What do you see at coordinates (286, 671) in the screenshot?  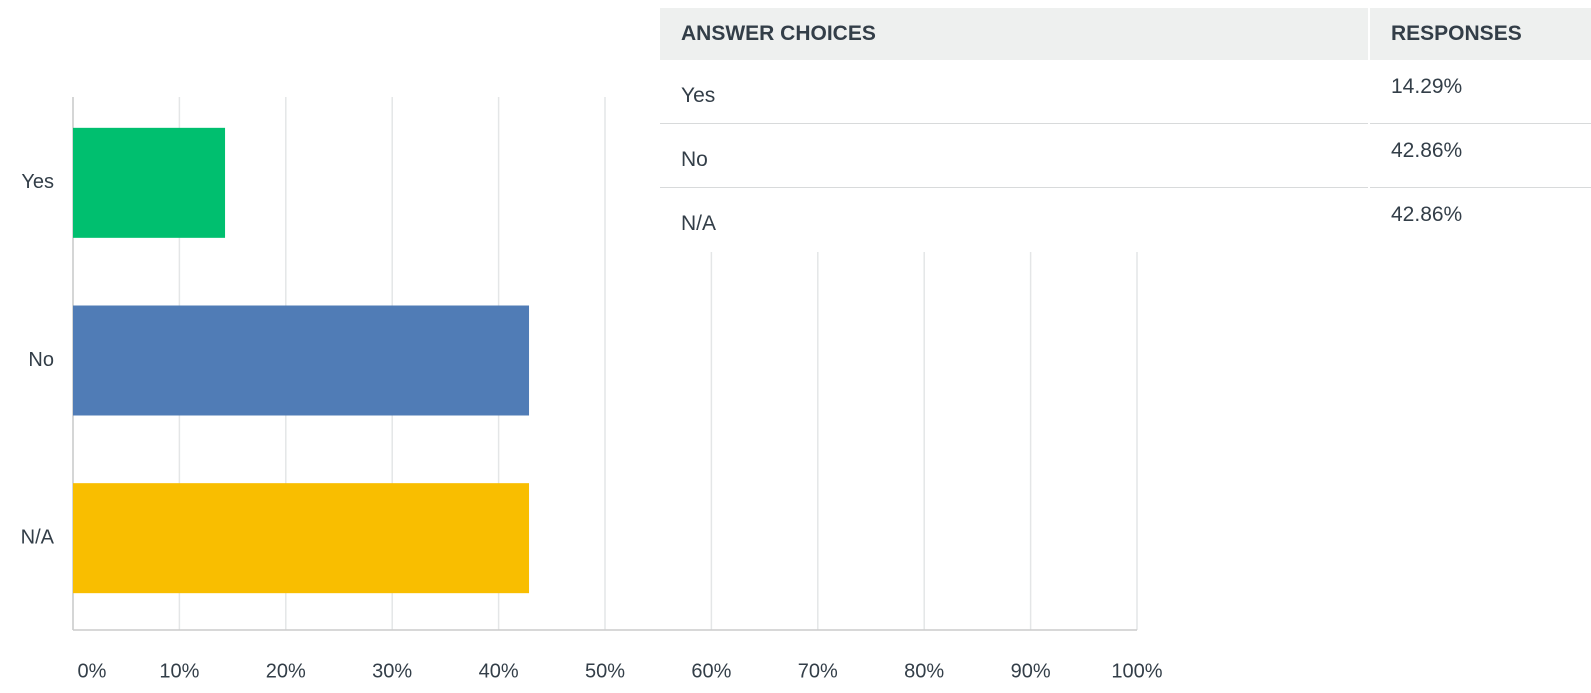 I see `x-tick-label: 20%` at bounding box center [286, 671].